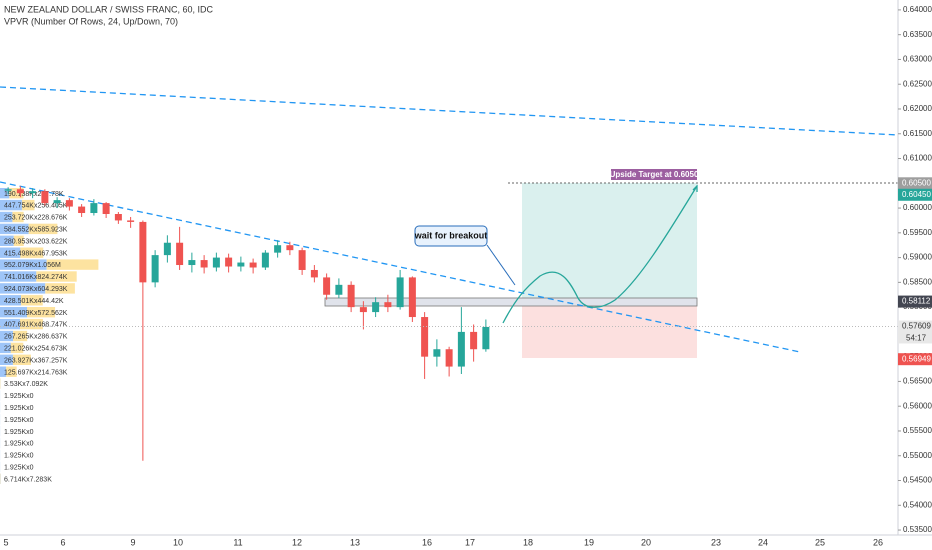 The image size is (932, 550). Describe the element at coordinates (917, 480) in the screenshot. I see `y-tick-label: 0.54500` at that location.